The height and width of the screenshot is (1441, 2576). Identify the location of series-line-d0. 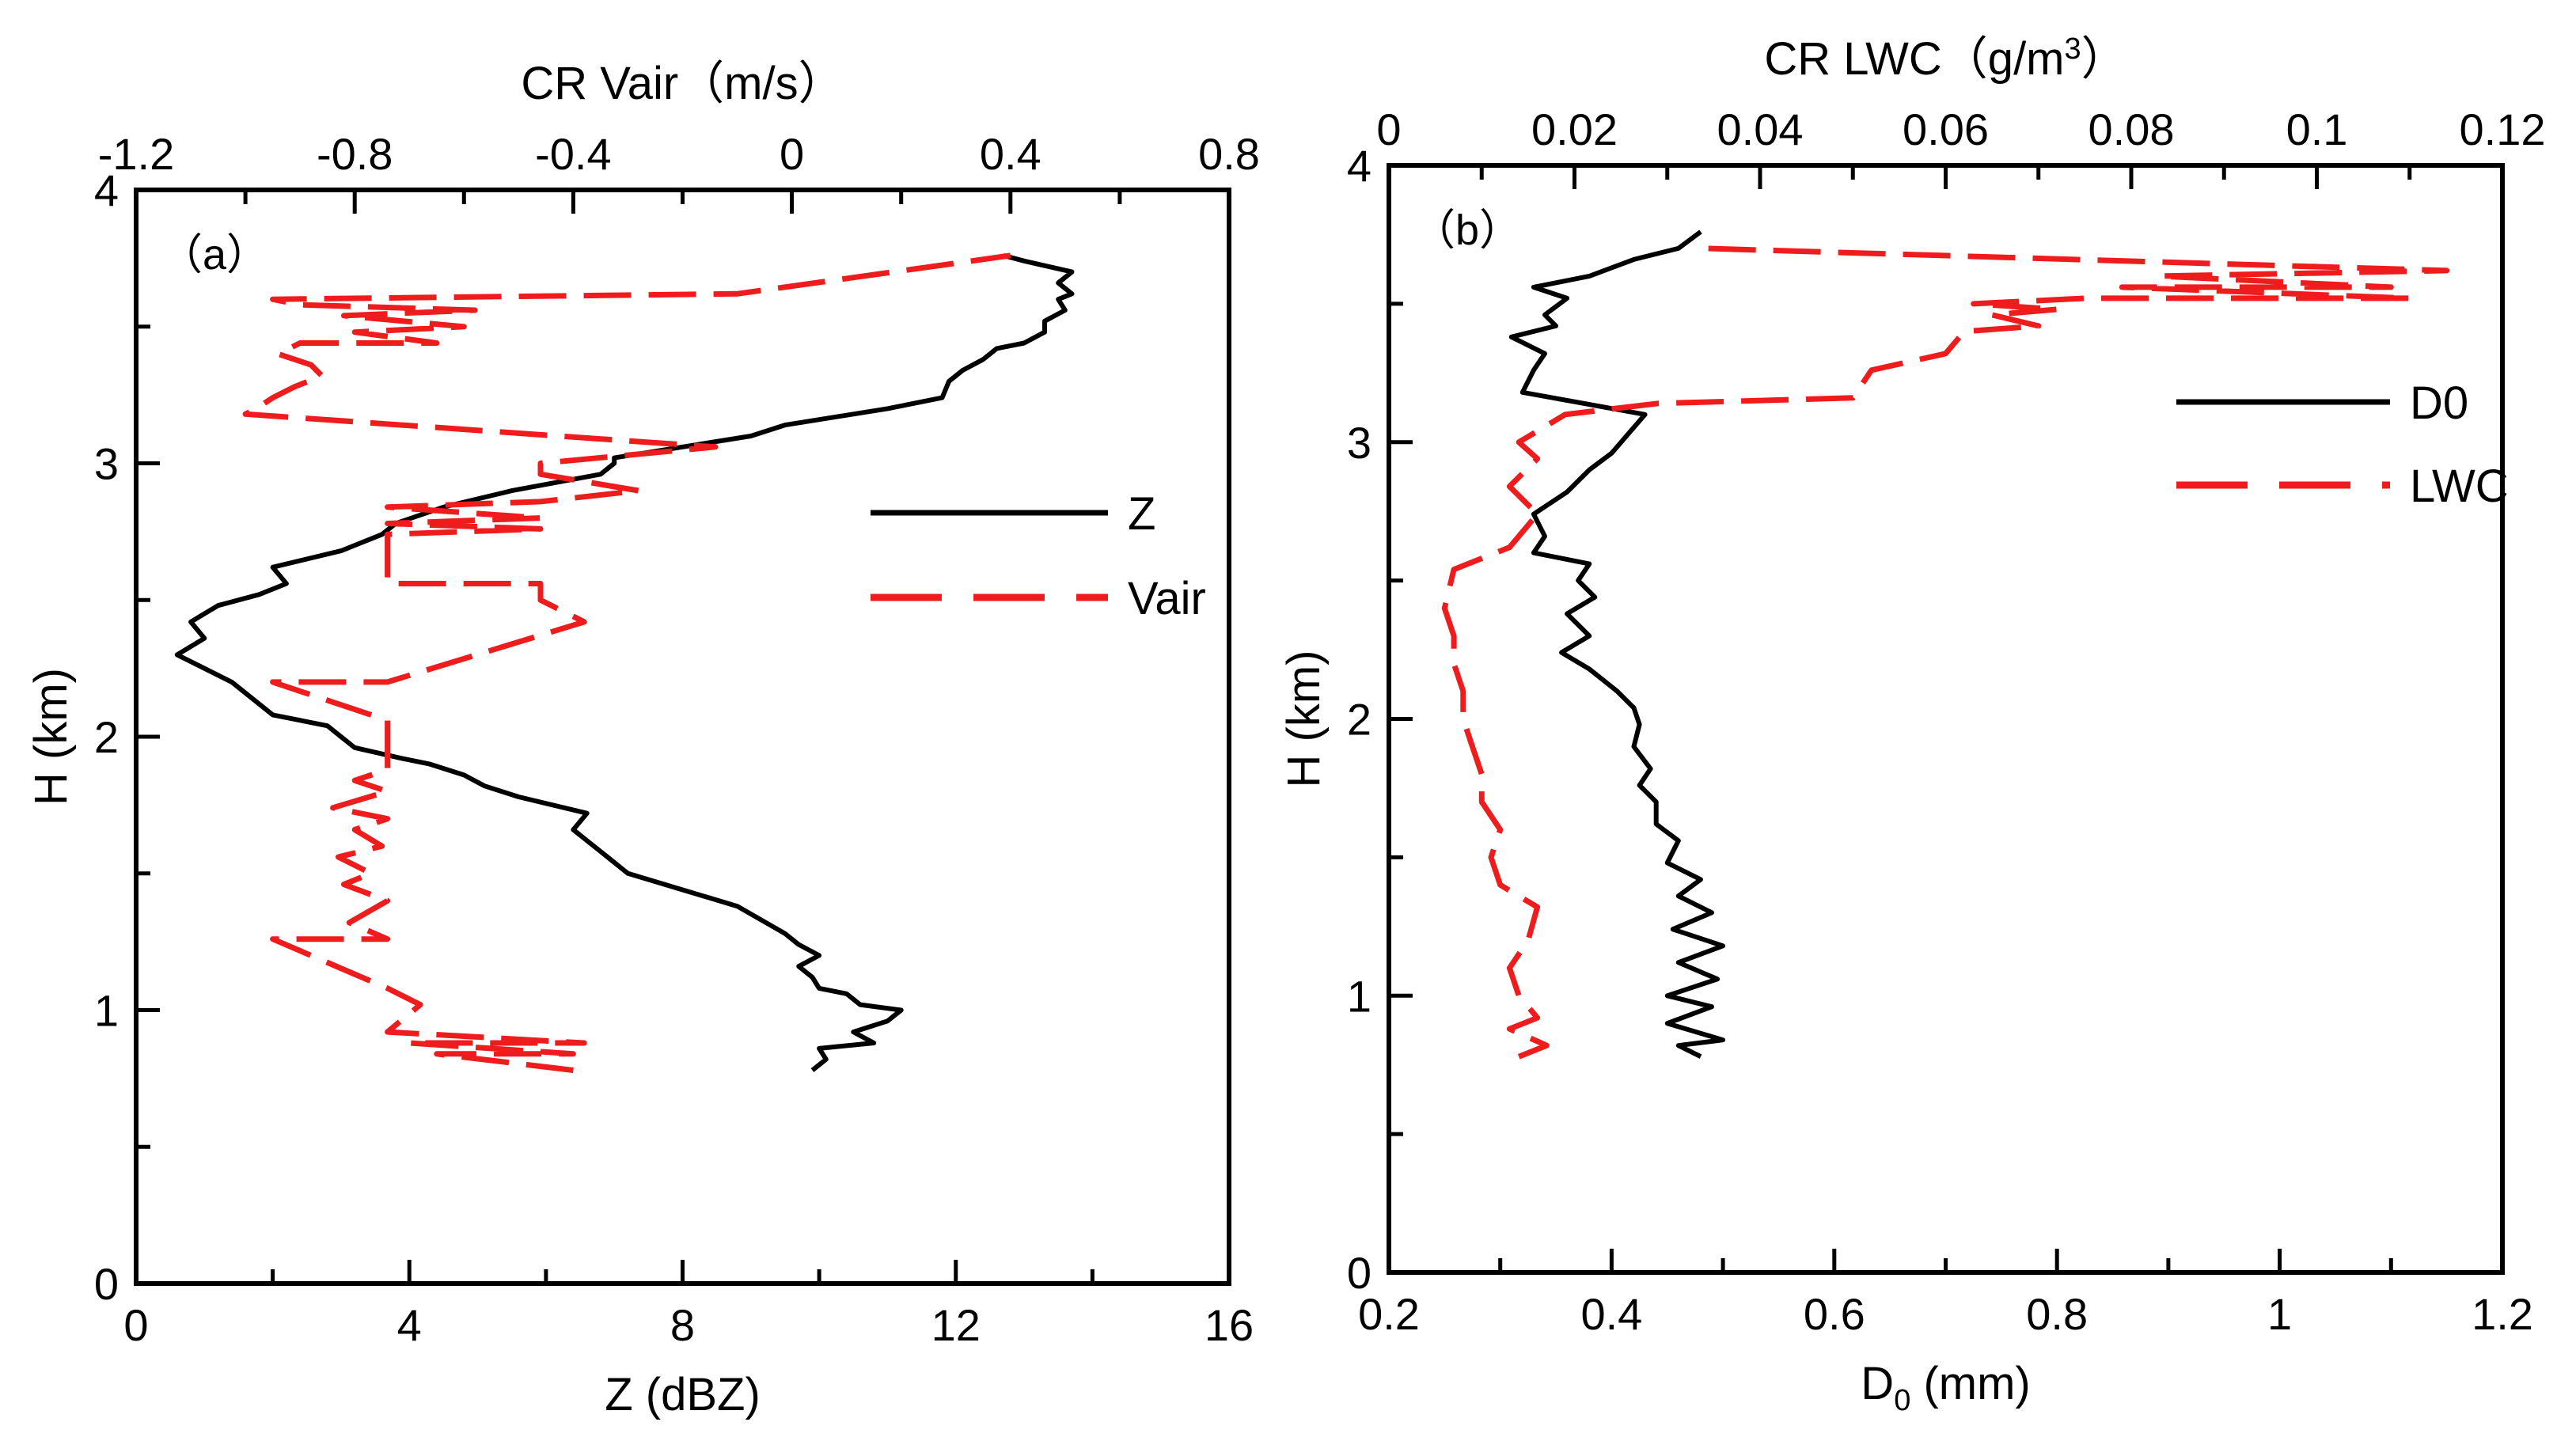
(1617, 644).